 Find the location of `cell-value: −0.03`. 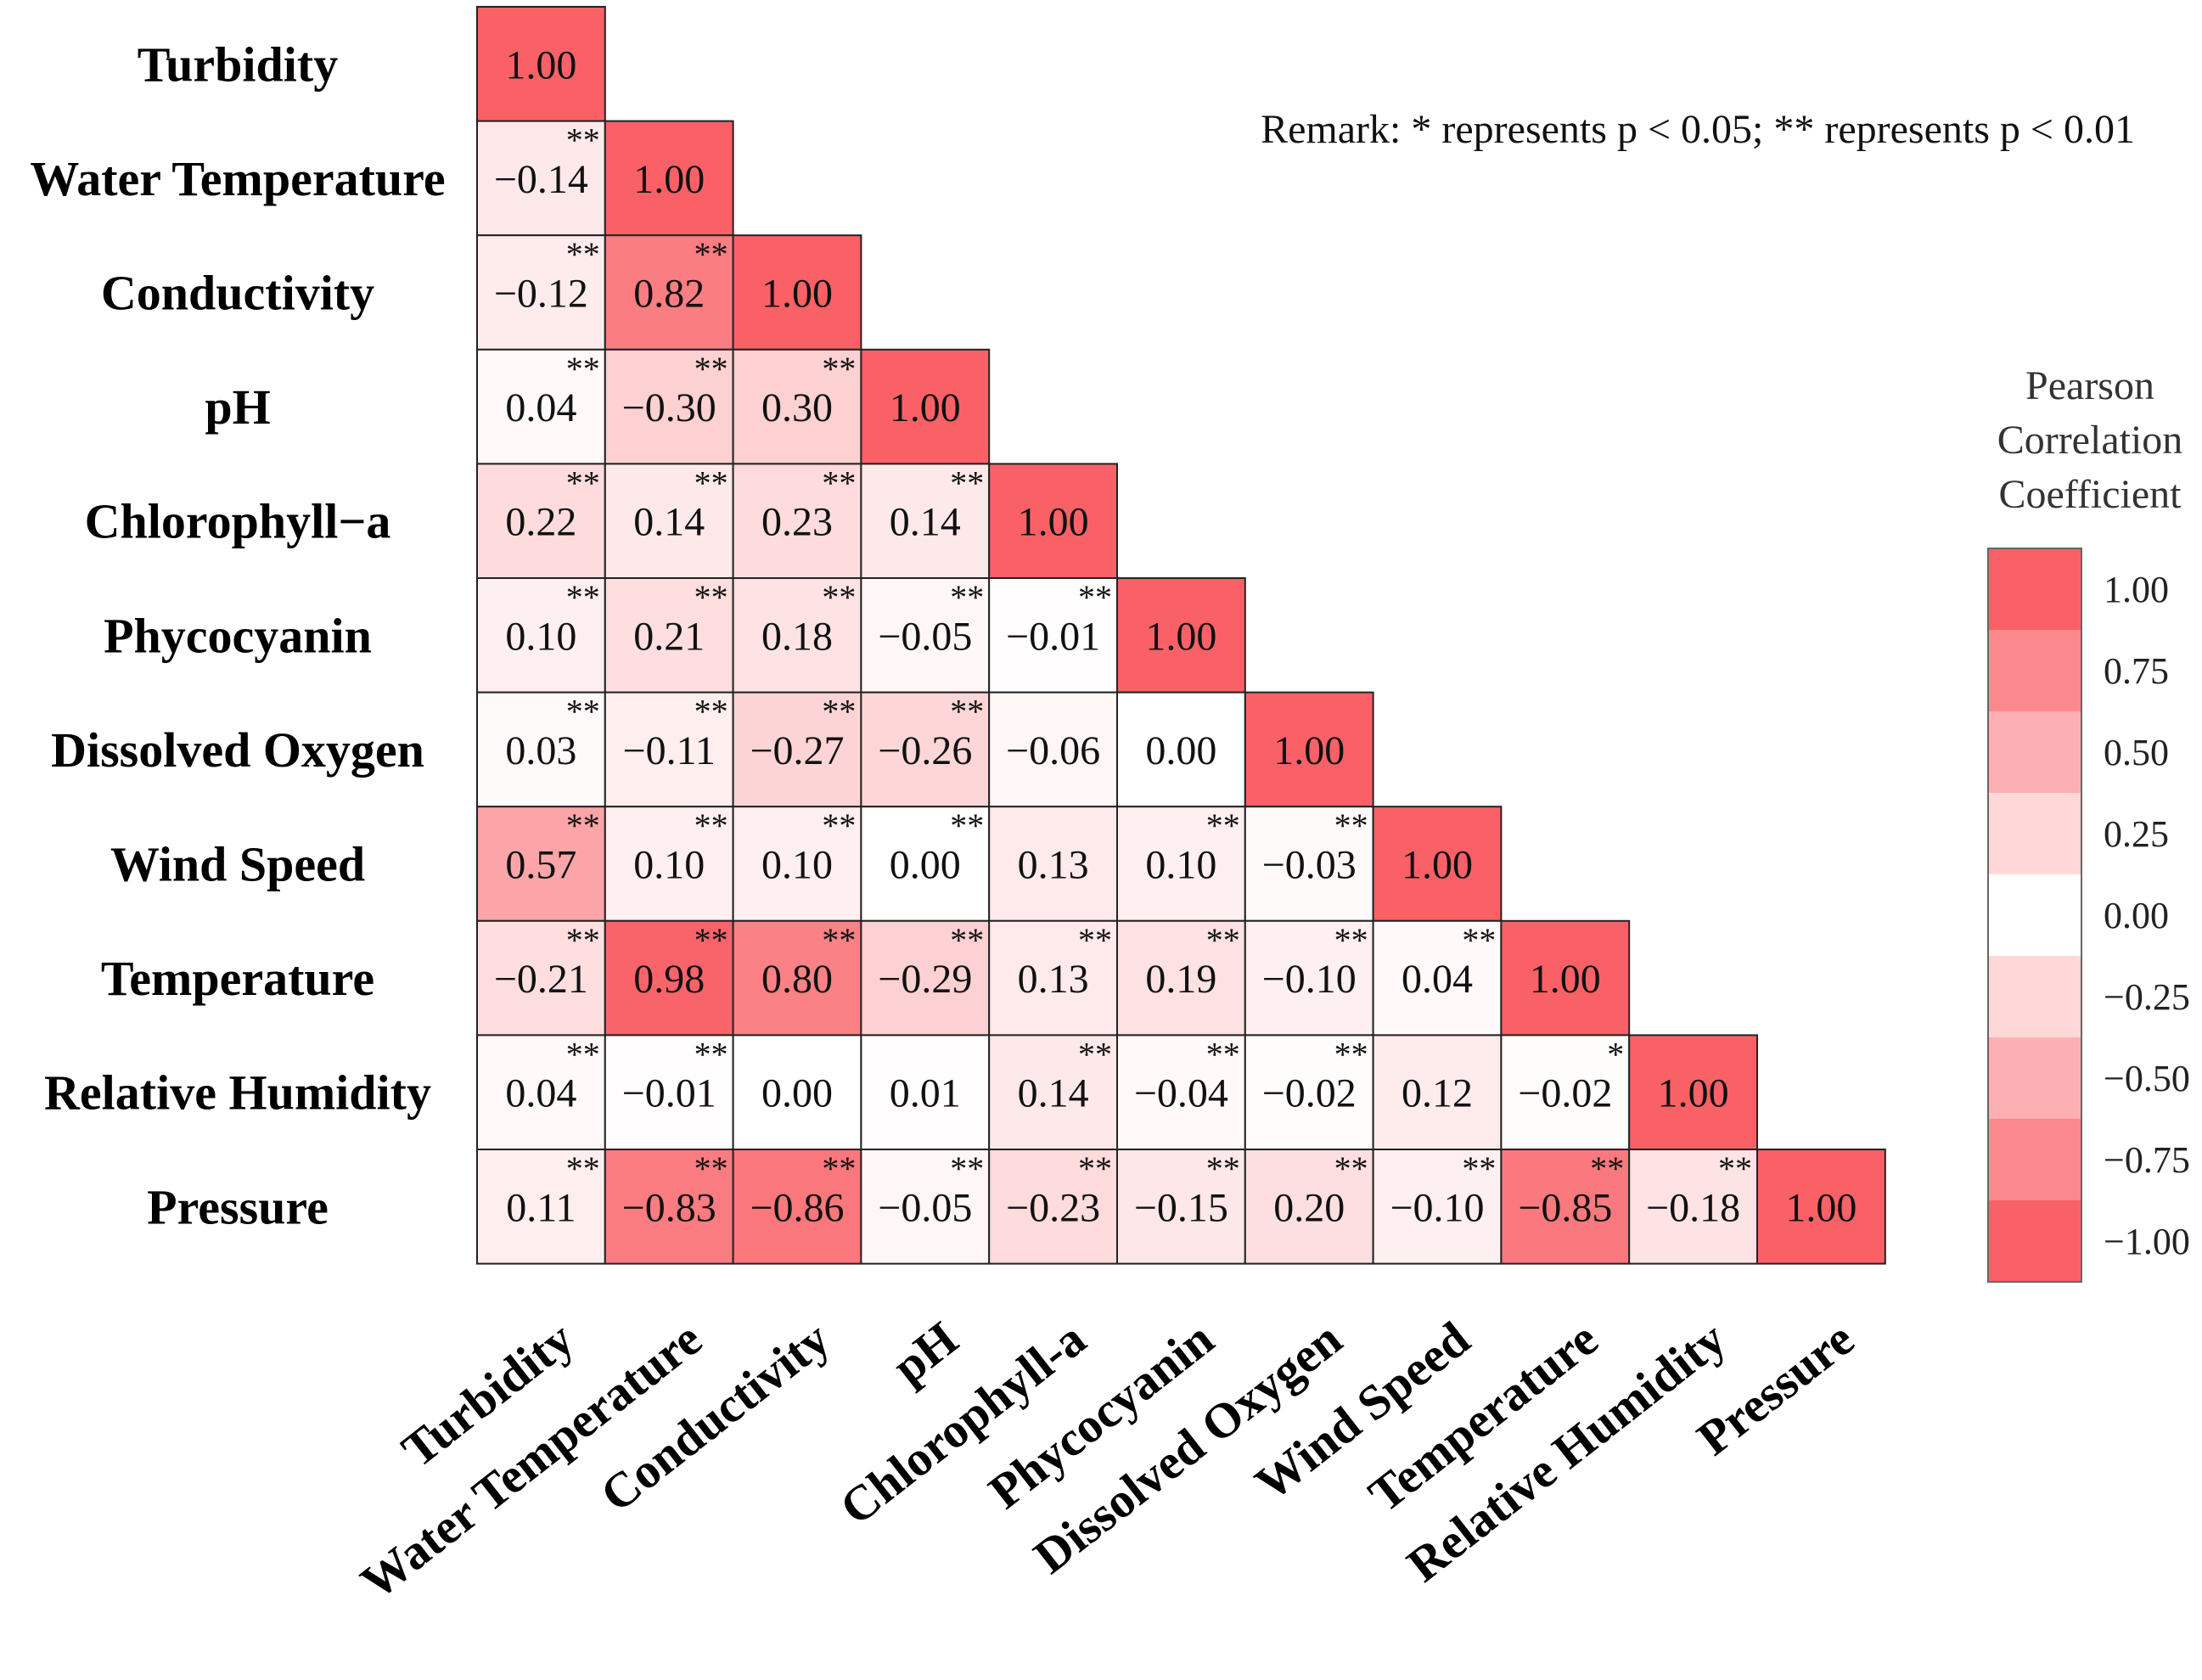

cell-value: −0.03 is located at coordinates (1309, 865).